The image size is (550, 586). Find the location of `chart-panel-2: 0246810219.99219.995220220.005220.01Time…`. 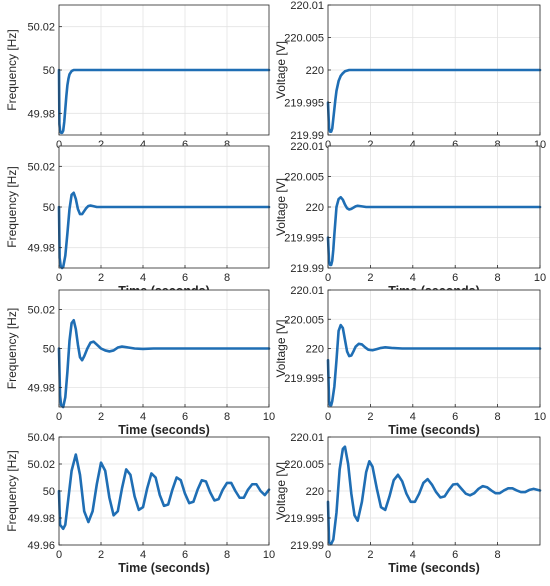

chart-panel-2: 0246810219.99219.995220220.005220.01Time… is located at coordinates (410, 82).